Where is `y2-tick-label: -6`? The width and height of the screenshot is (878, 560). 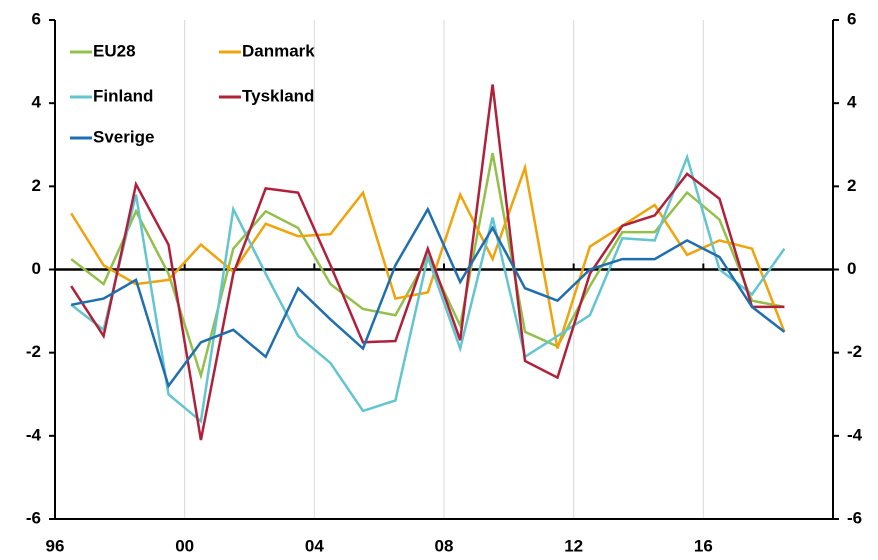 y2-tick-label: -6 is located at coordinates (854, 517).